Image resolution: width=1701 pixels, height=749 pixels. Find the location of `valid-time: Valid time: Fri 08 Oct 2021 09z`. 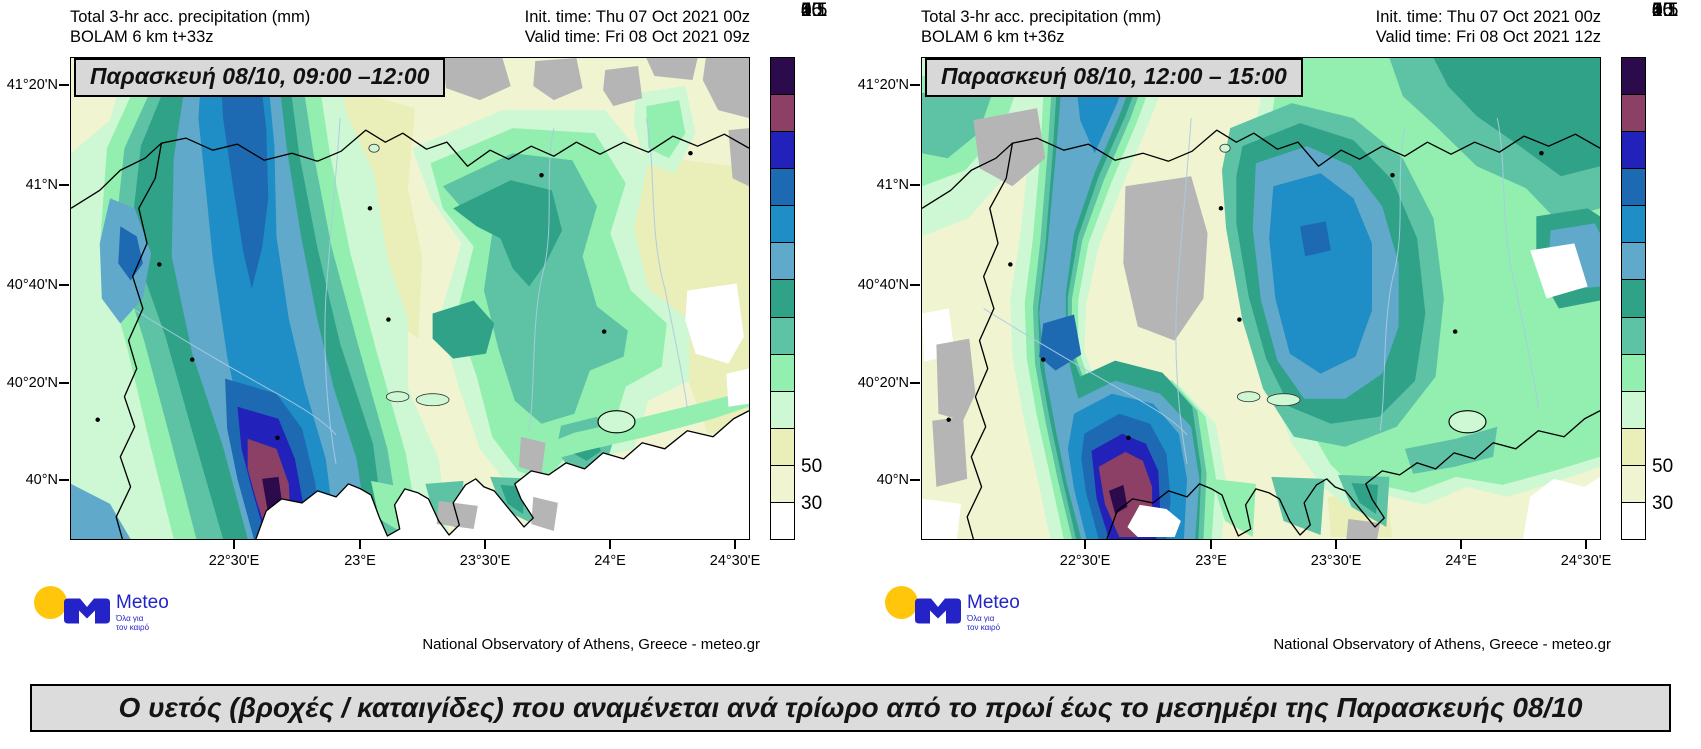

valid-time: Valid time: Fri 08 Oct 2021 09z is located at coordinates (637, 36).